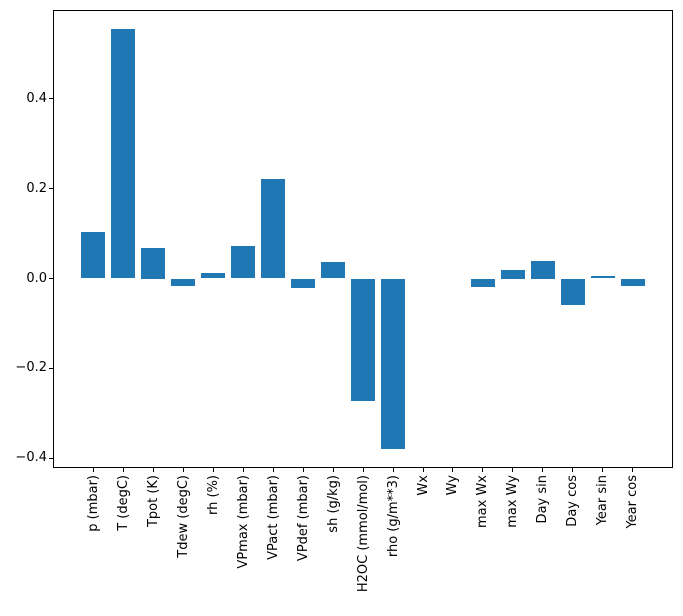  I want to click on bar-rh, so click(213, 275).